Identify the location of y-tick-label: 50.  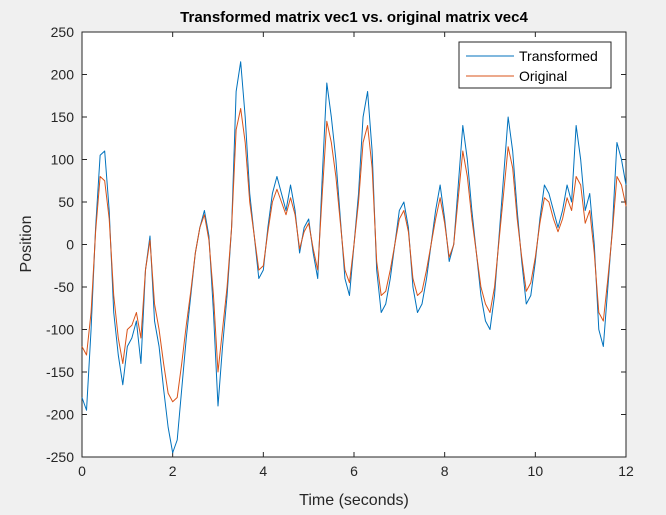
(66, 202).